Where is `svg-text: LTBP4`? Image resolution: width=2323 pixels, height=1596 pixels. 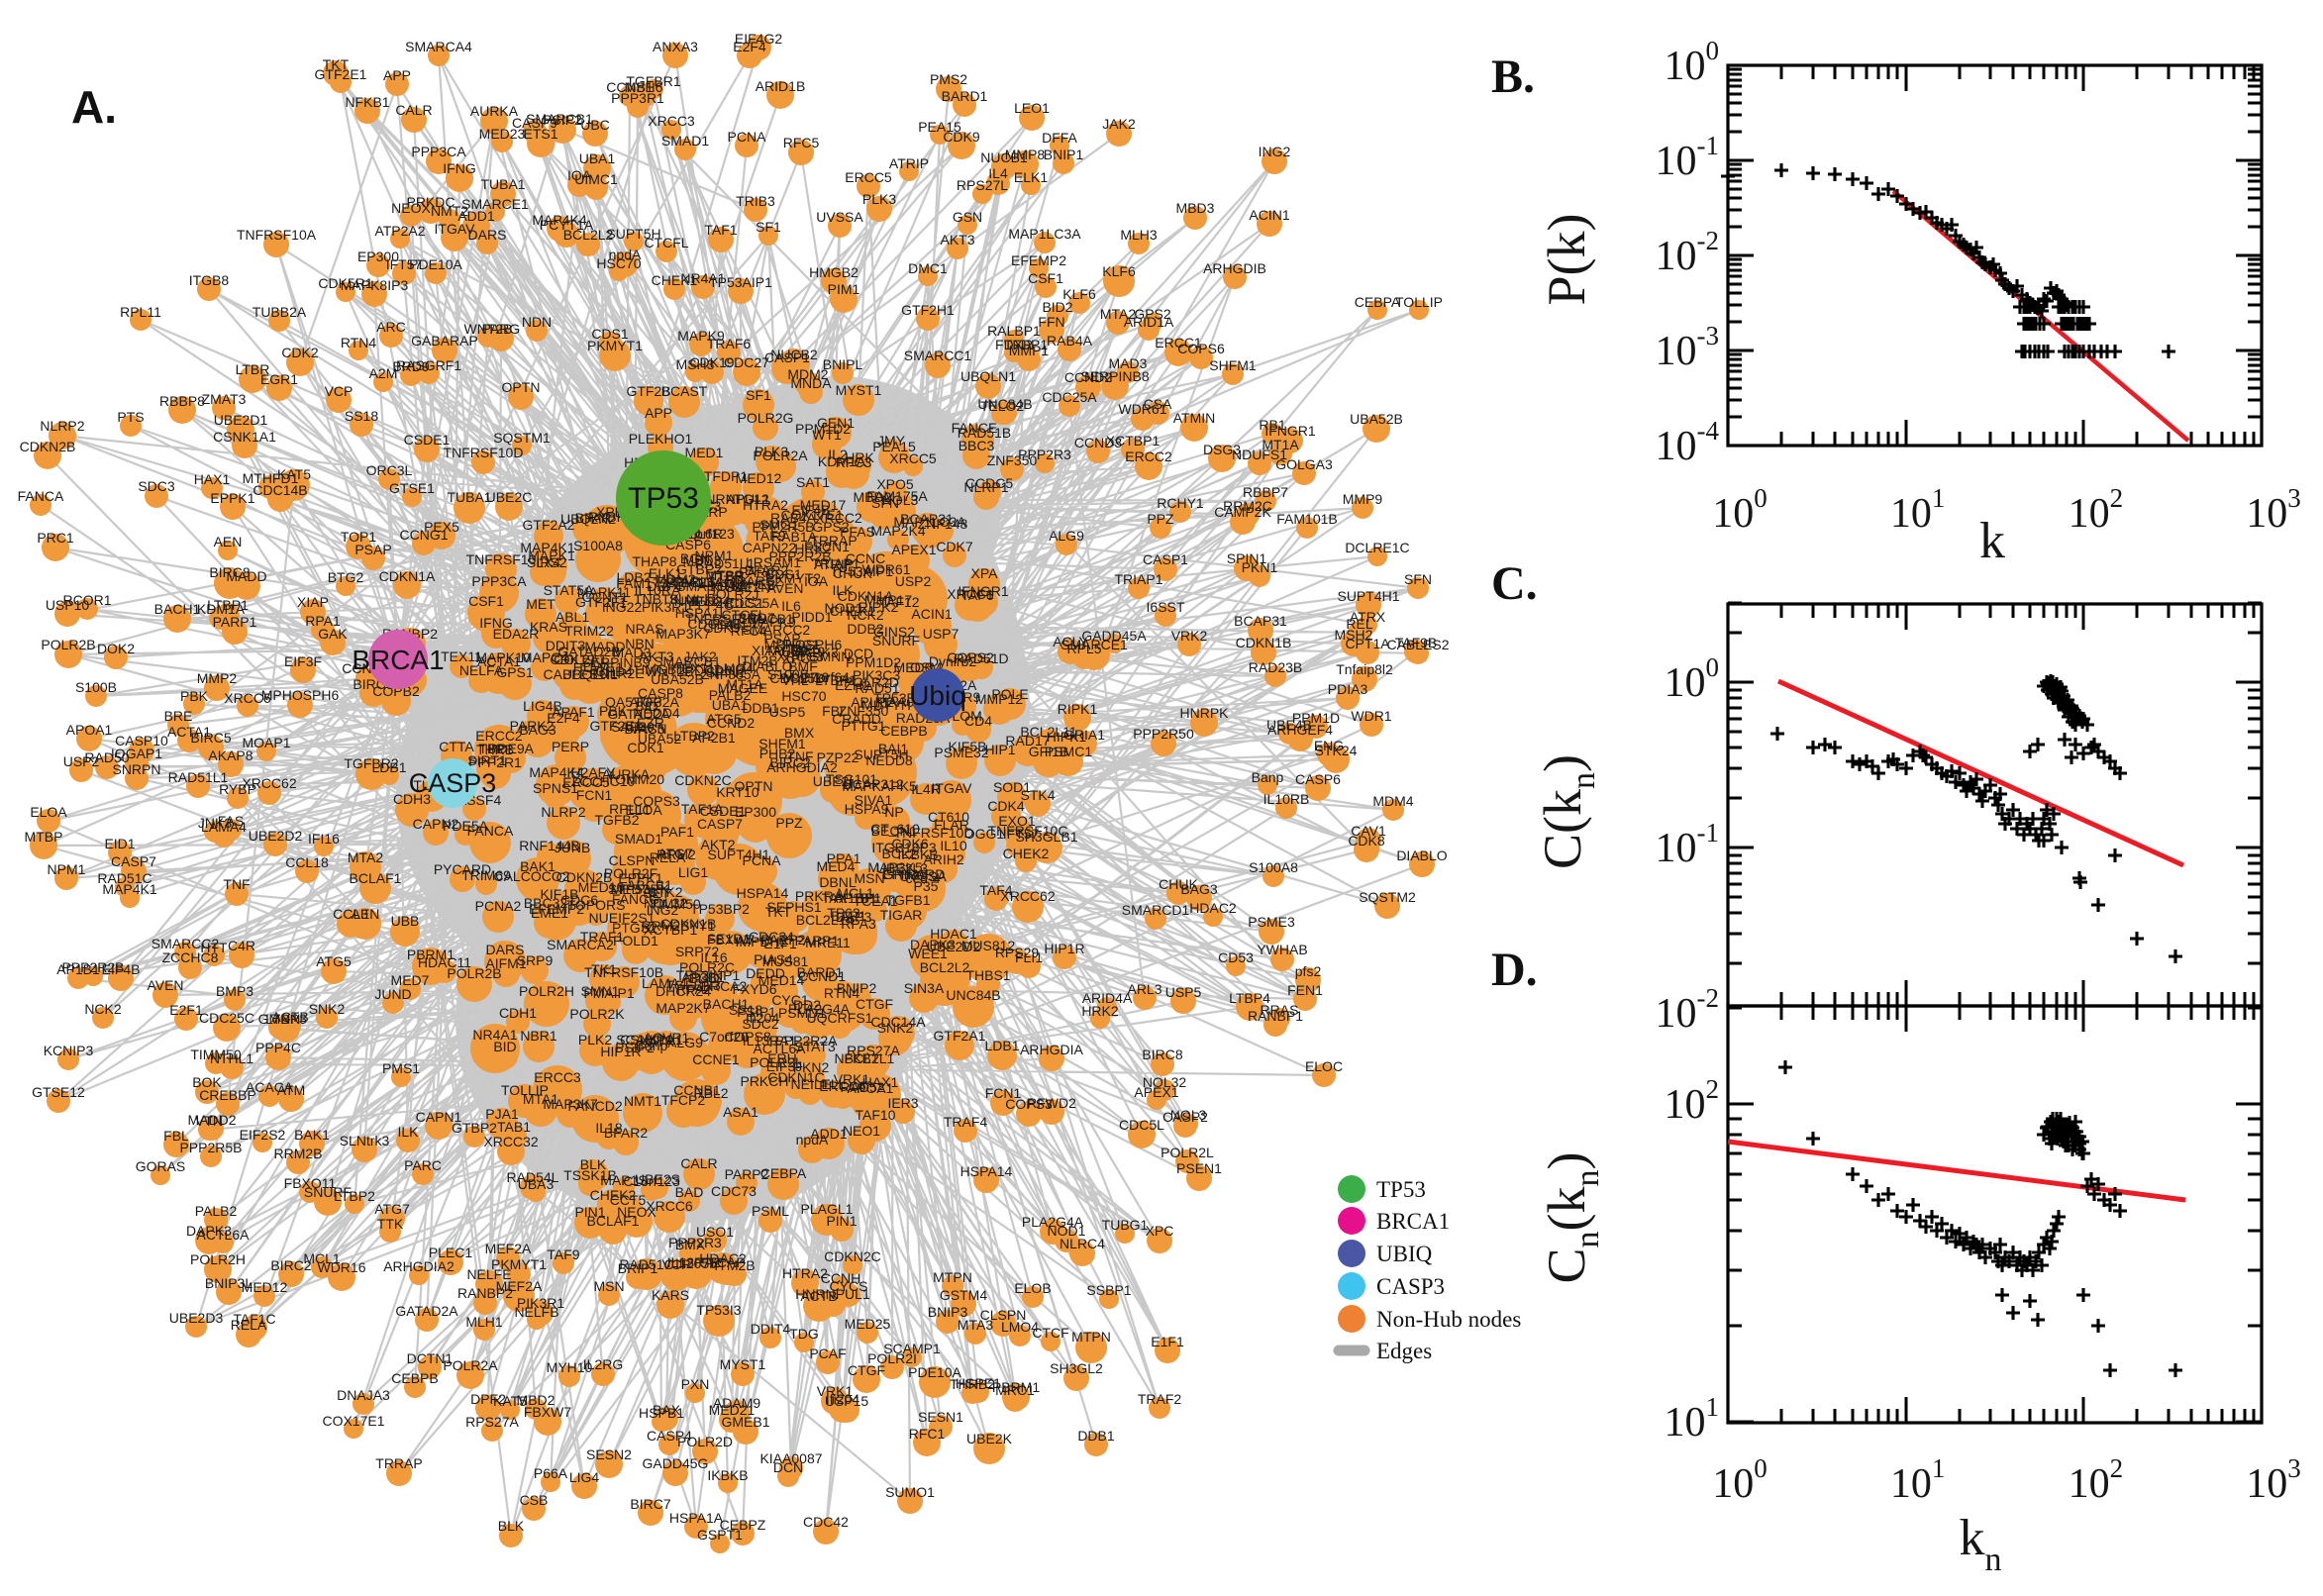
svg-text: LTBP4 is located at coordinates (1250, 998).